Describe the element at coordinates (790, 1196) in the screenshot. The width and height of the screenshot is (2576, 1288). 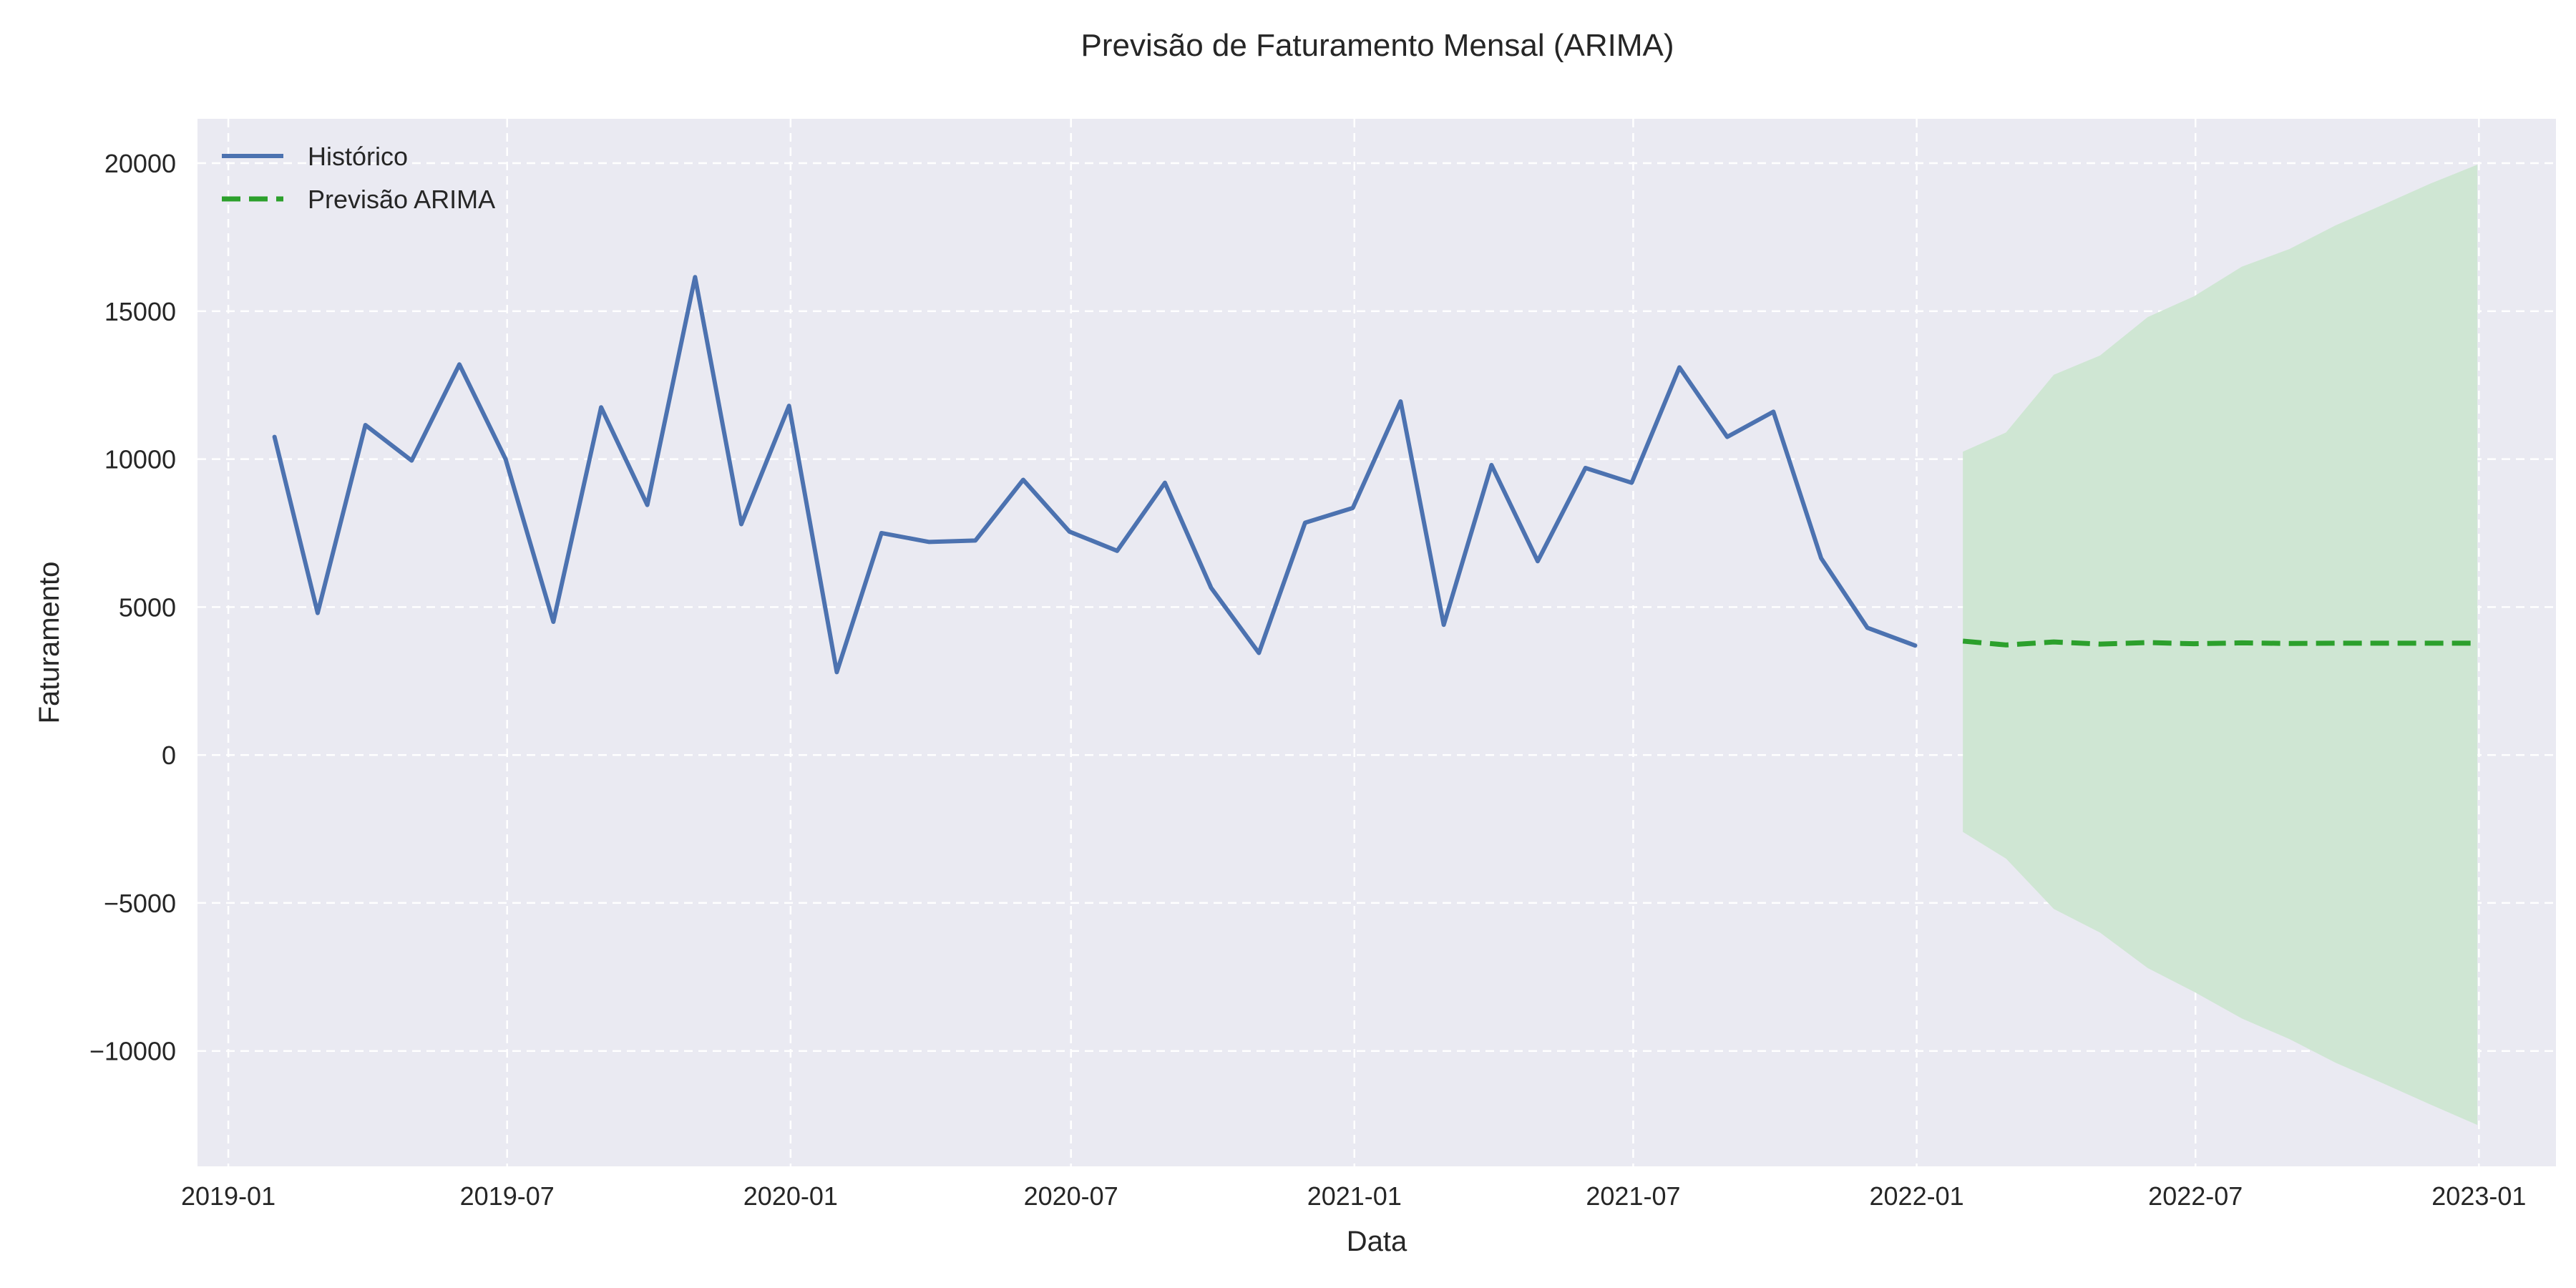
I see `x-tick-label: 2020-01` at that location.